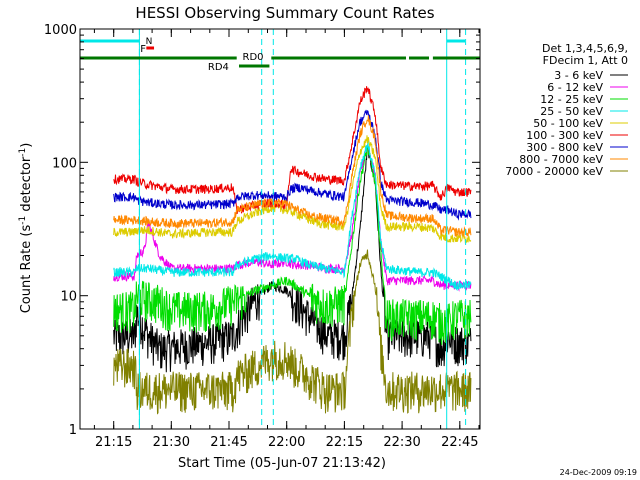 Image resolution: width=640 pixels, height=480 pixels. Describe the element at coordinates (228, 442) in the screenshot. I see `x-tick-label: 21:45` at that location.